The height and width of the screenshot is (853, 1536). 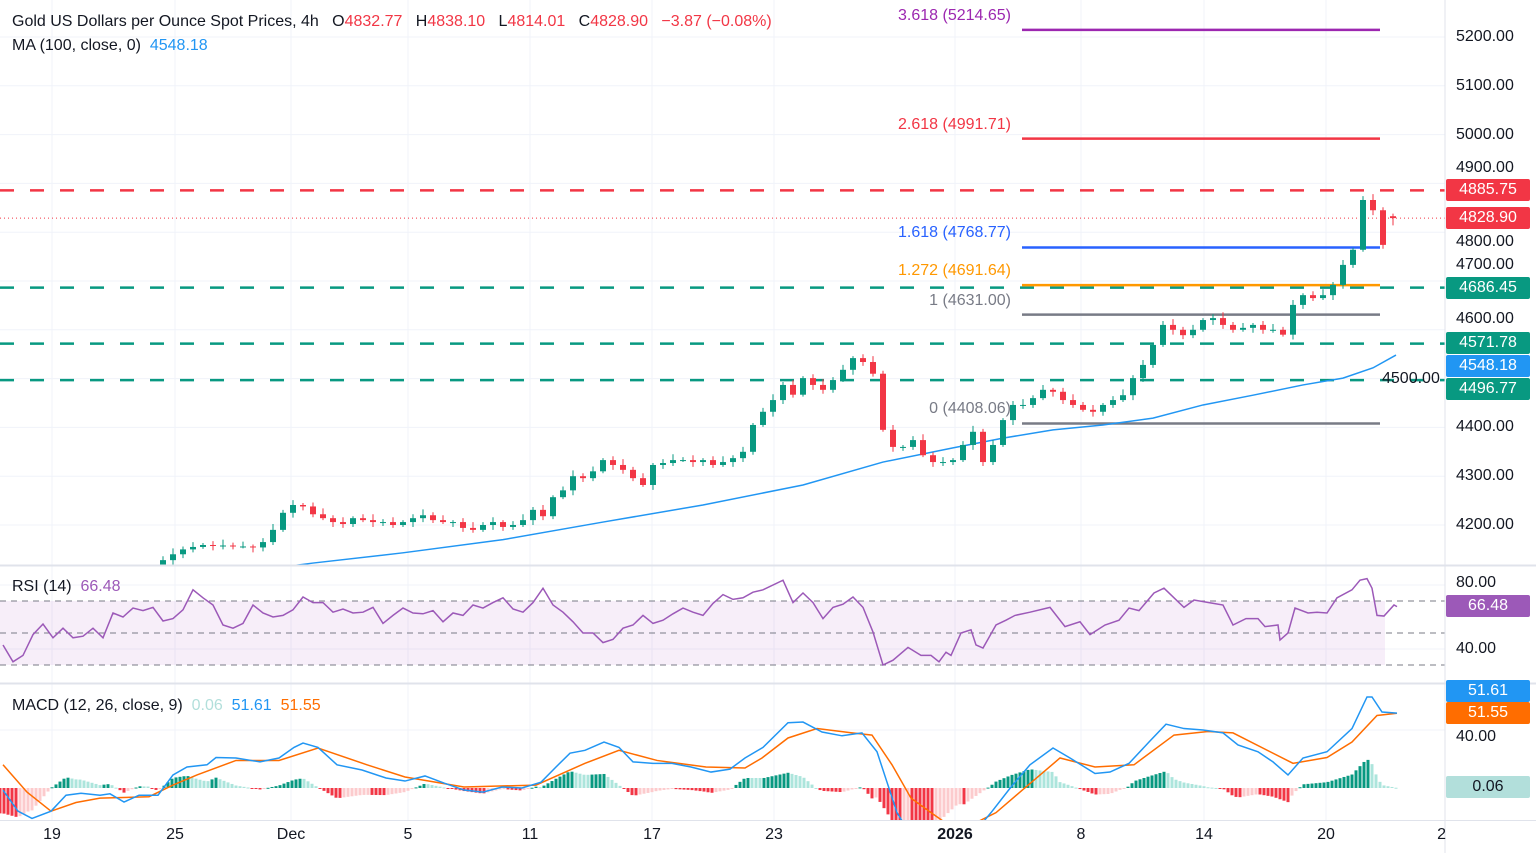 I want to click on price-axis-label: 5100.00, so click(x=1485, y=85).